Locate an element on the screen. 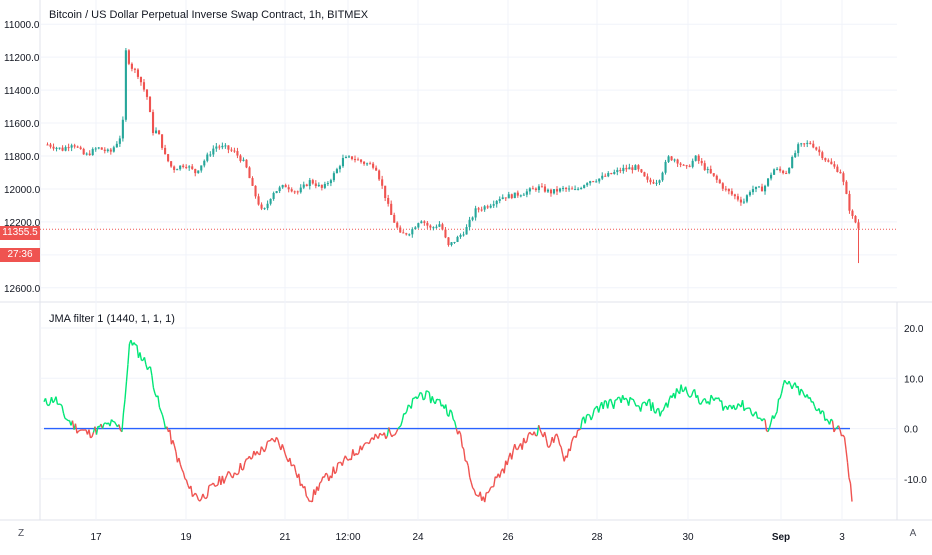 This screenshot has width=932, height=555. price-tick-label: 11200.0 is located at coordinates (22, 58).